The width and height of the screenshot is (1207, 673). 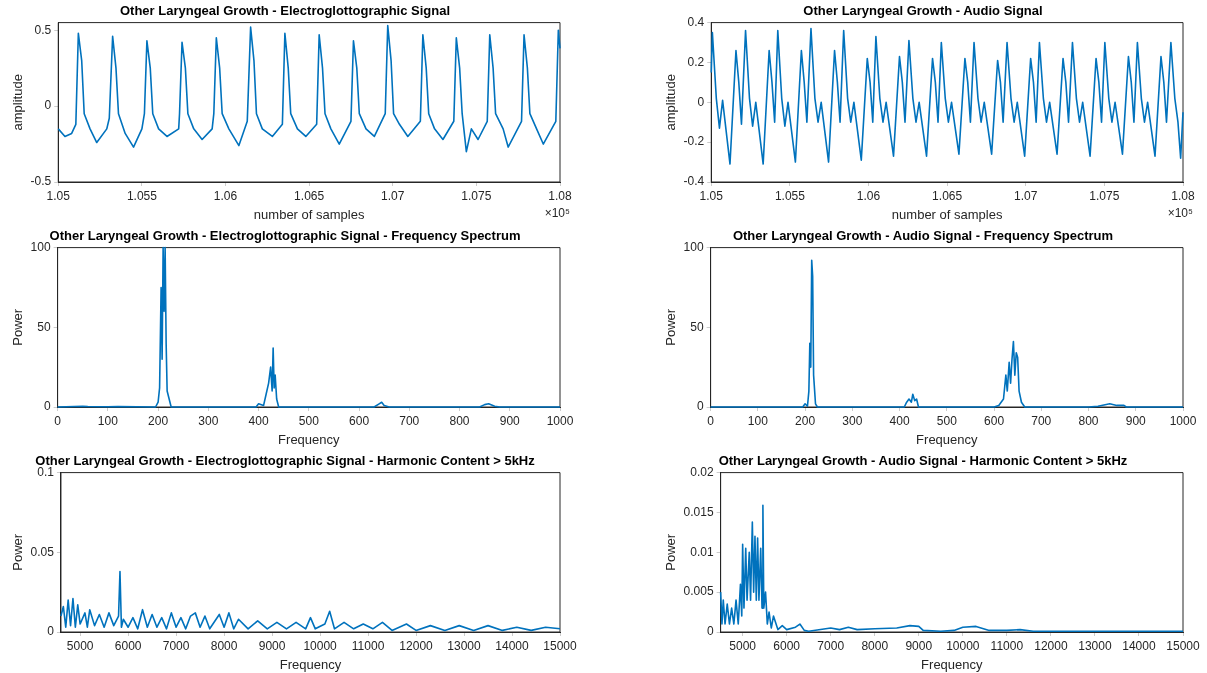 What do you see at coordinates (41, 181) in the screenshot?
I see `y-tick-label: -0.5` at bounding box center [41, 181].